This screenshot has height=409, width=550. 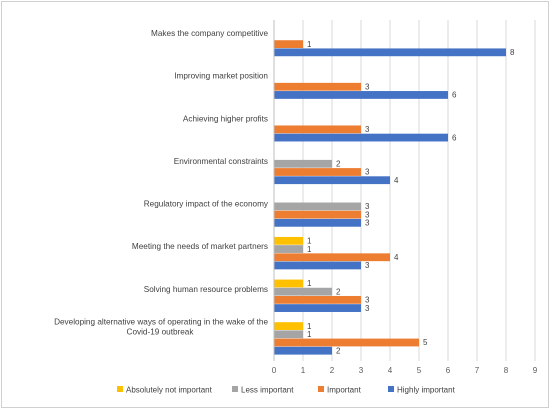 What do you see at coordinates (512, 52) in the screenshot?
I see `data-label: 8` at bounding box center [512, 52].